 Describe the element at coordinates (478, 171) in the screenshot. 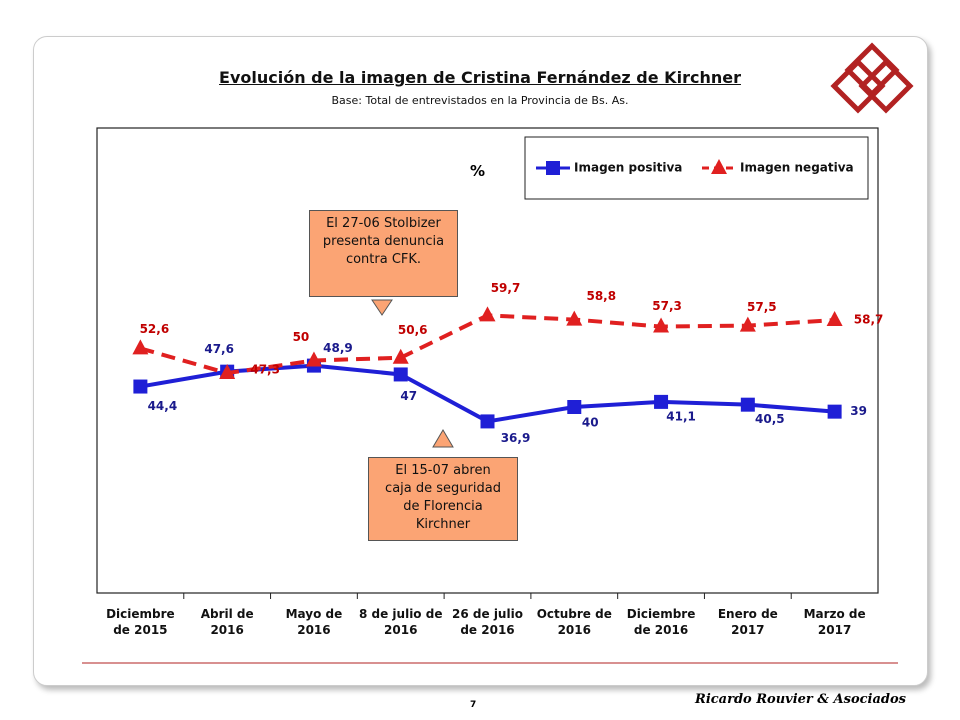

I see `unit-label: %` at that location.